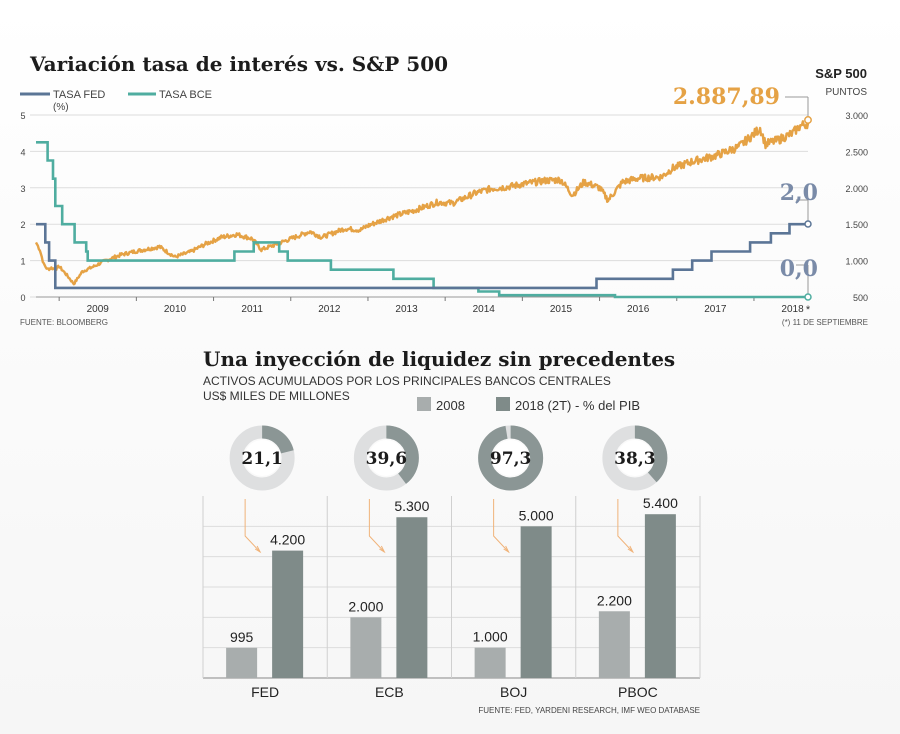 The width and height of the screenshot is (900, 734). I want to click on legend-2008-label: 2008, so click(450, 405).